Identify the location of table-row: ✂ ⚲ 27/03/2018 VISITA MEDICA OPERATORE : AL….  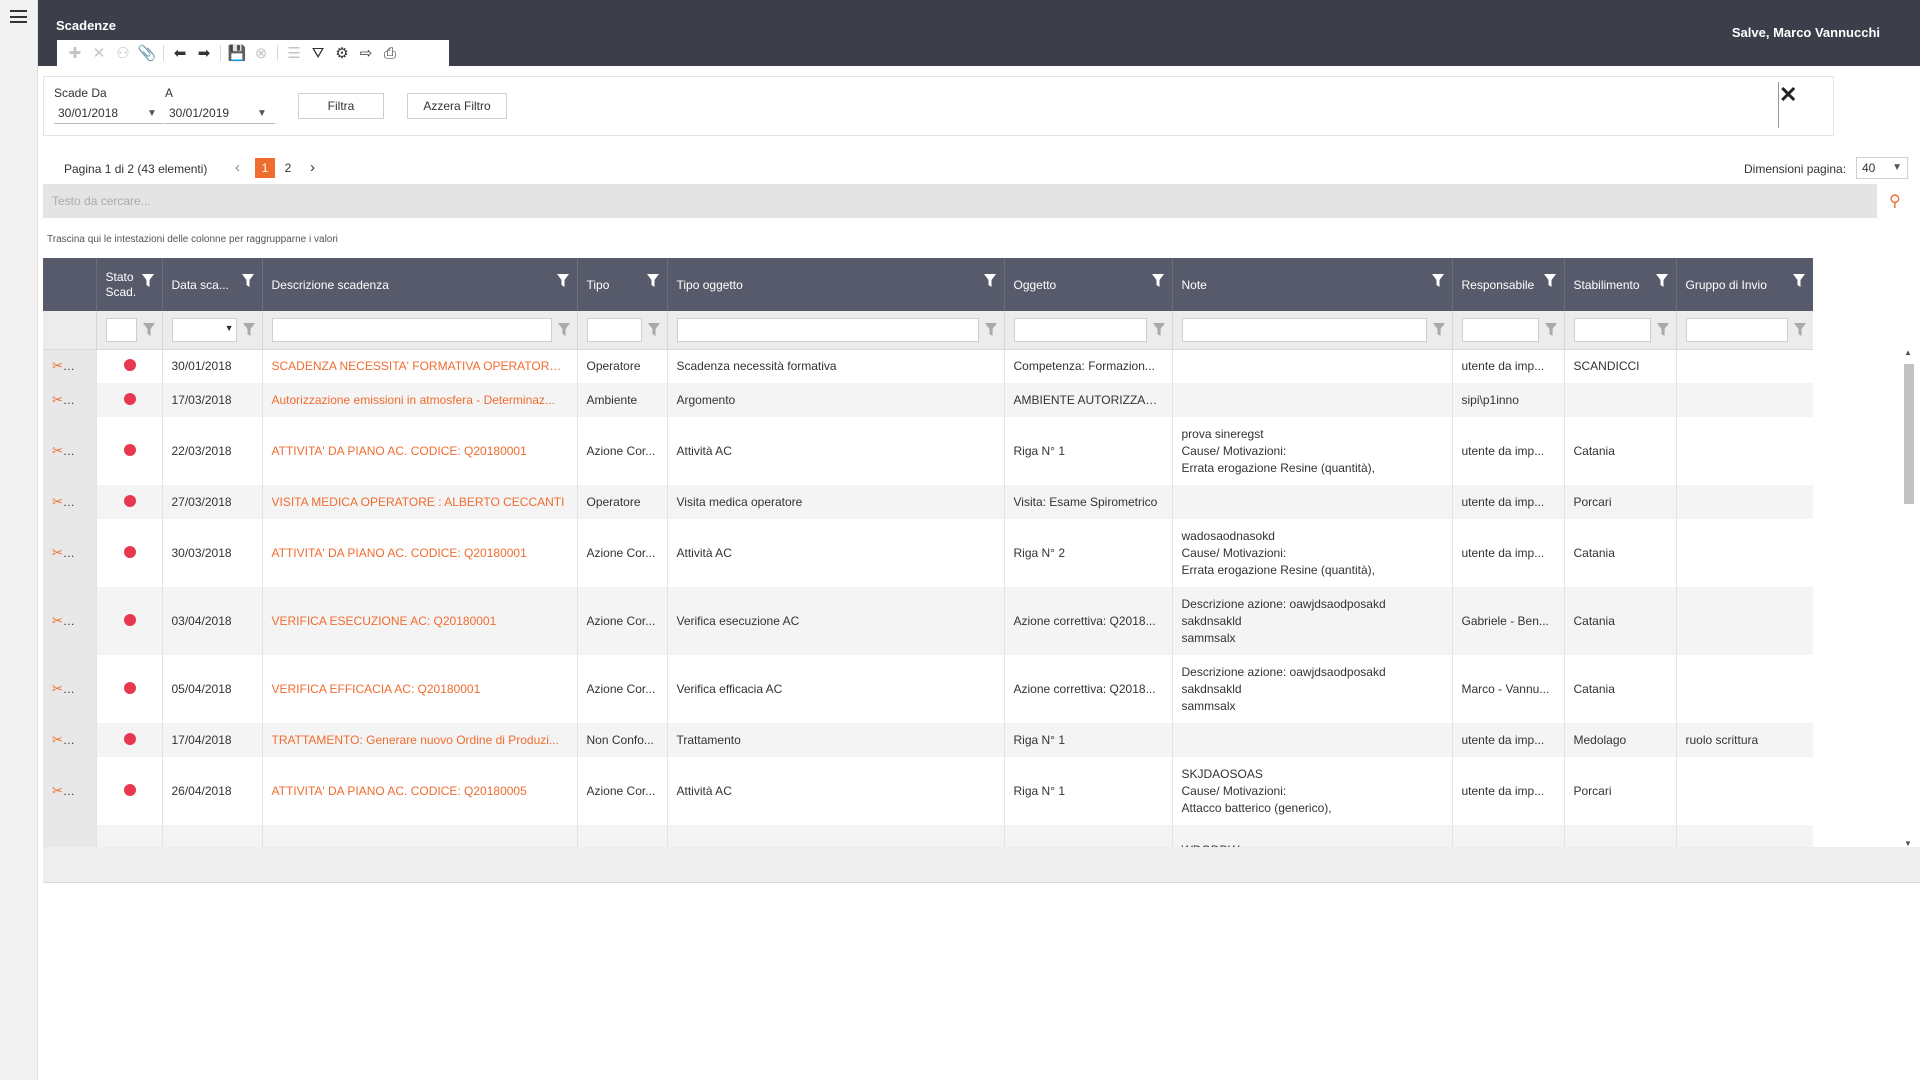
(928, 502).